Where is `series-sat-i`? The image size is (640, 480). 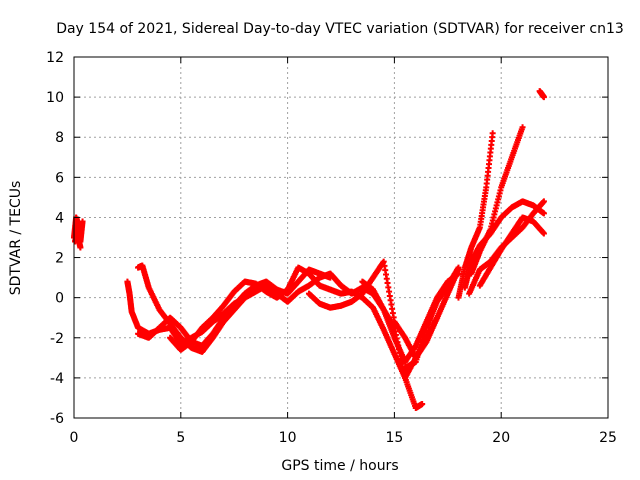 series-sat-i is located at coordinates (410, 317).